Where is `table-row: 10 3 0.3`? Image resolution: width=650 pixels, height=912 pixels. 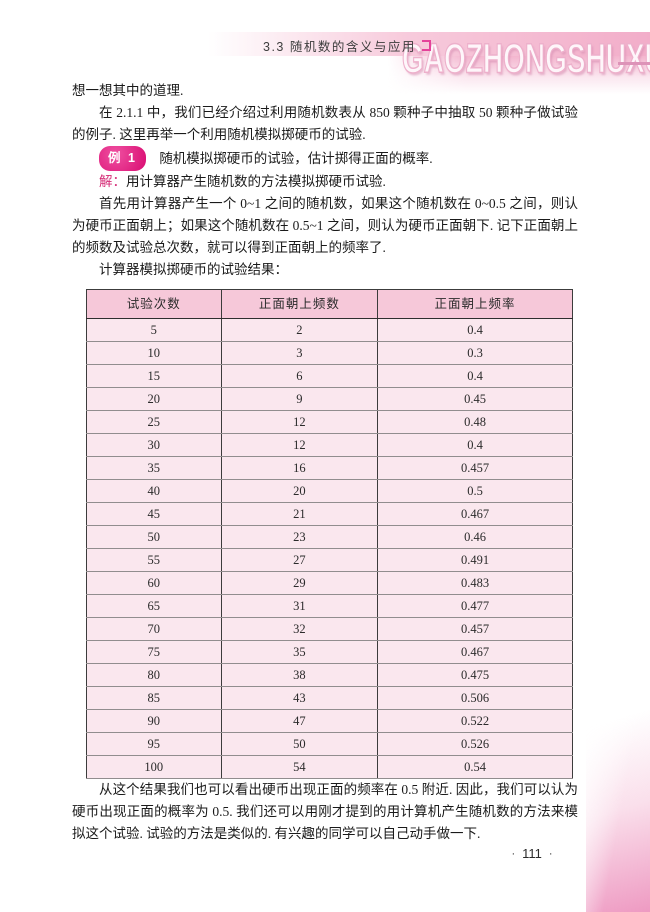 table-row: 10 3 0.3 is located at coordinates (329, 353).